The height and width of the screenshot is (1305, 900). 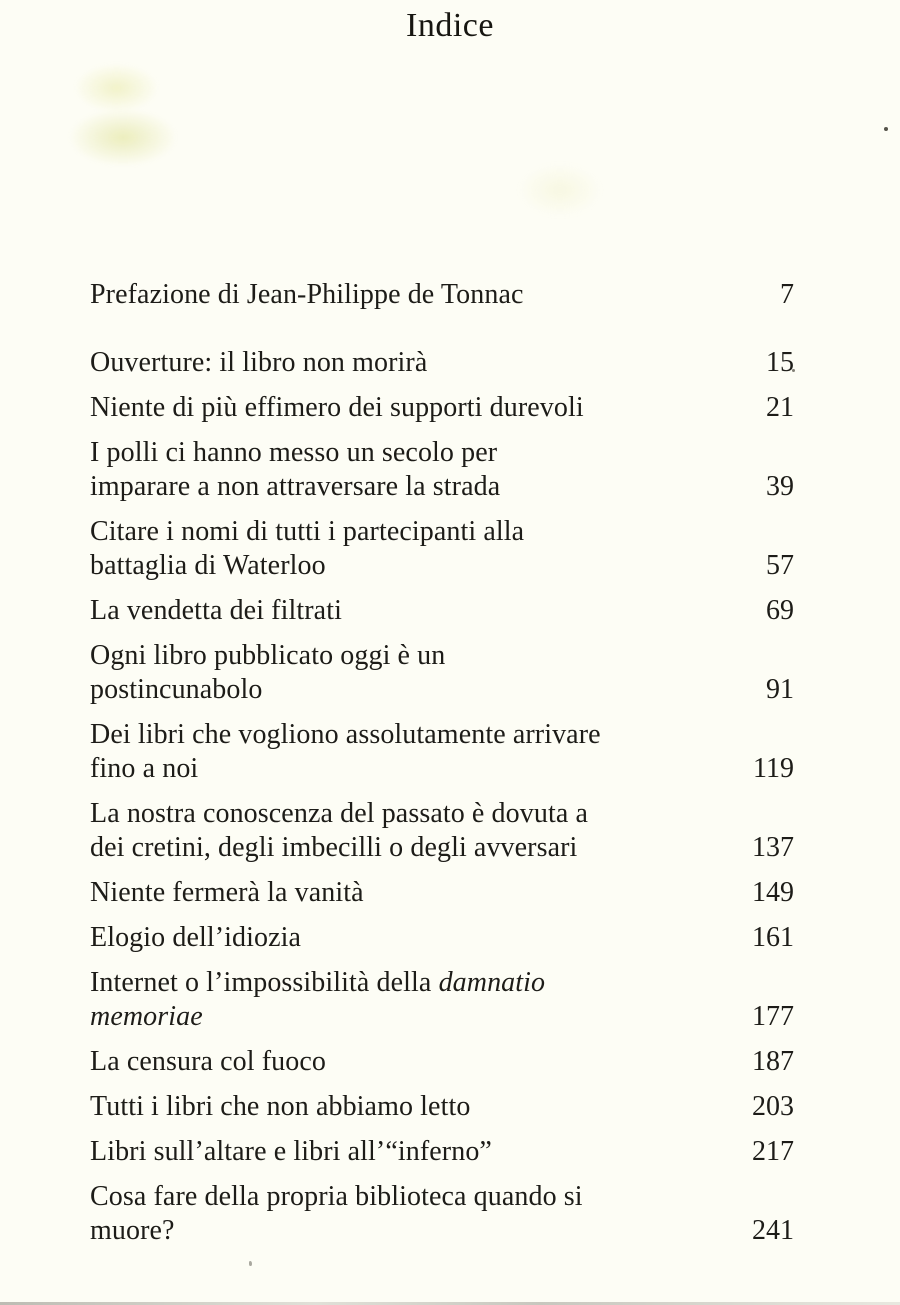 I want to click on toc-entry-title: Libri sull’altare e libri all’“inferno”, so click(x=291, y=1152).